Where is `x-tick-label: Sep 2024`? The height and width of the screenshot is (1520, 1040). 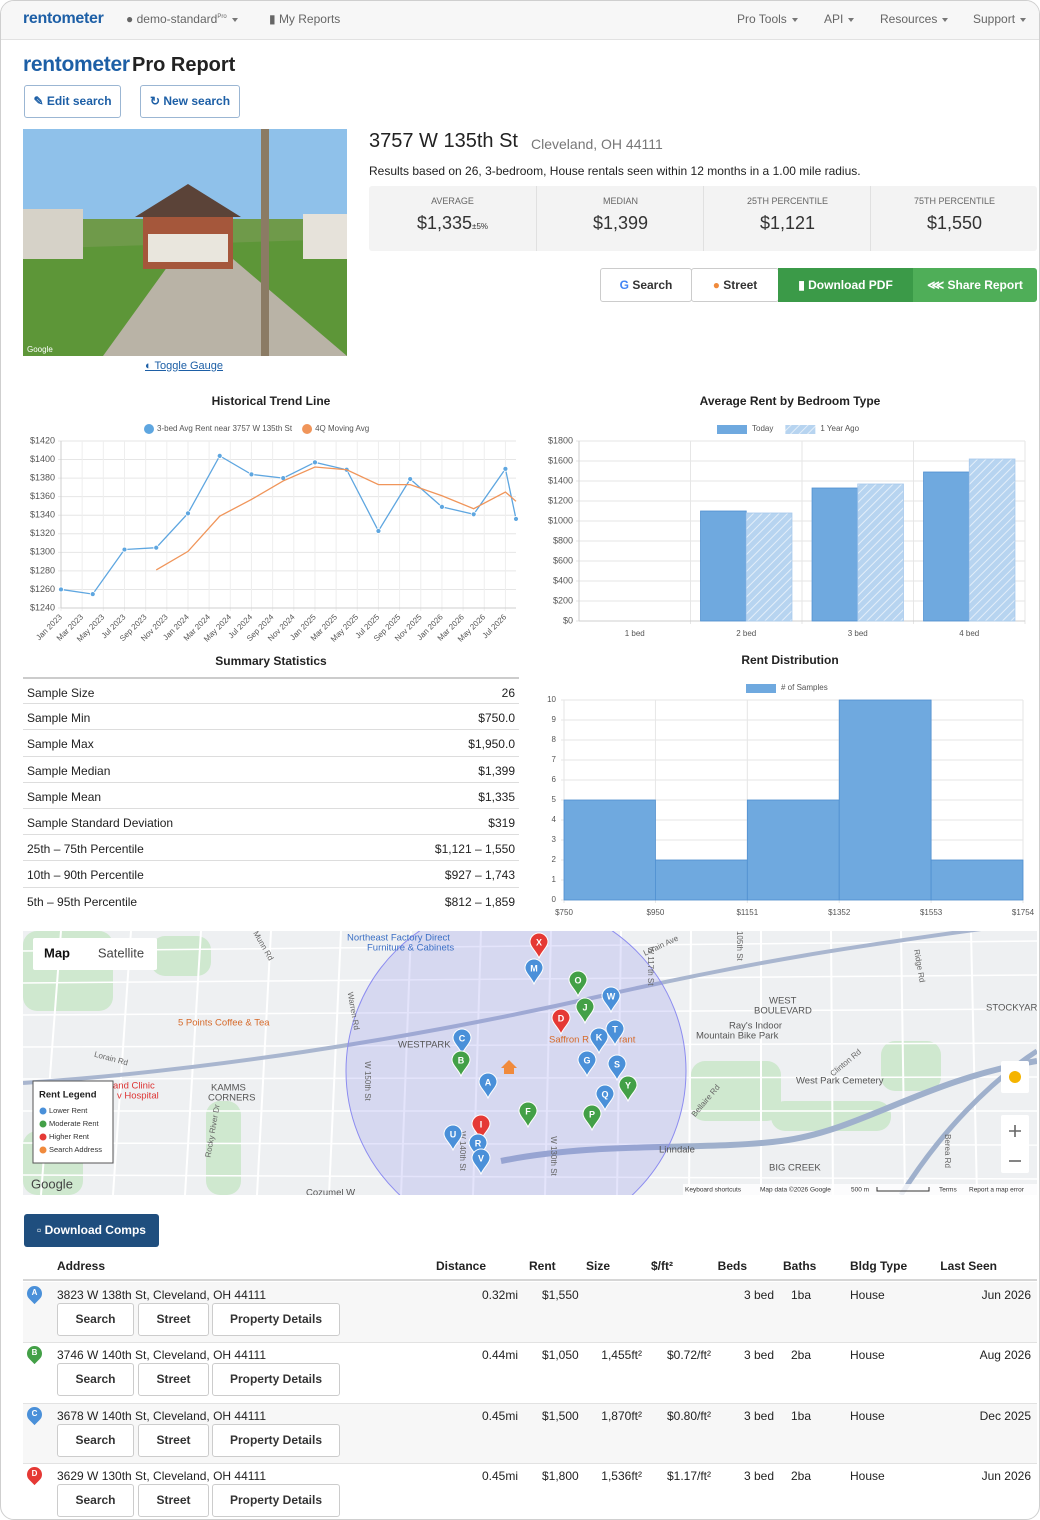 x-tick-label: Sep 2024 is located at coordinates (260, 627).